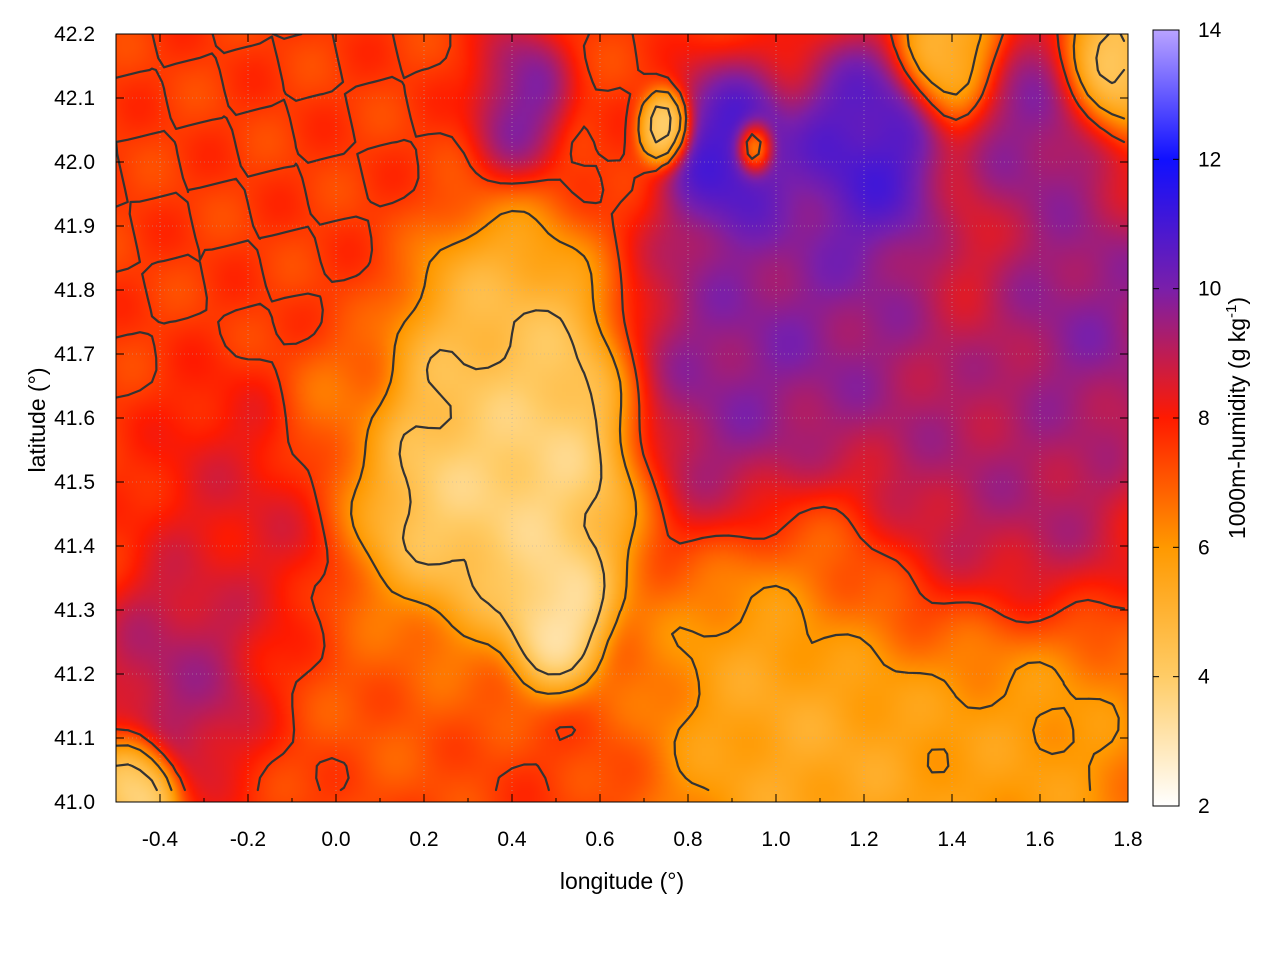  What do you see at coordinates (952, 839) in the screenshot?
I see `x-tick-label: 1.4` at bounding box center [952, 839].